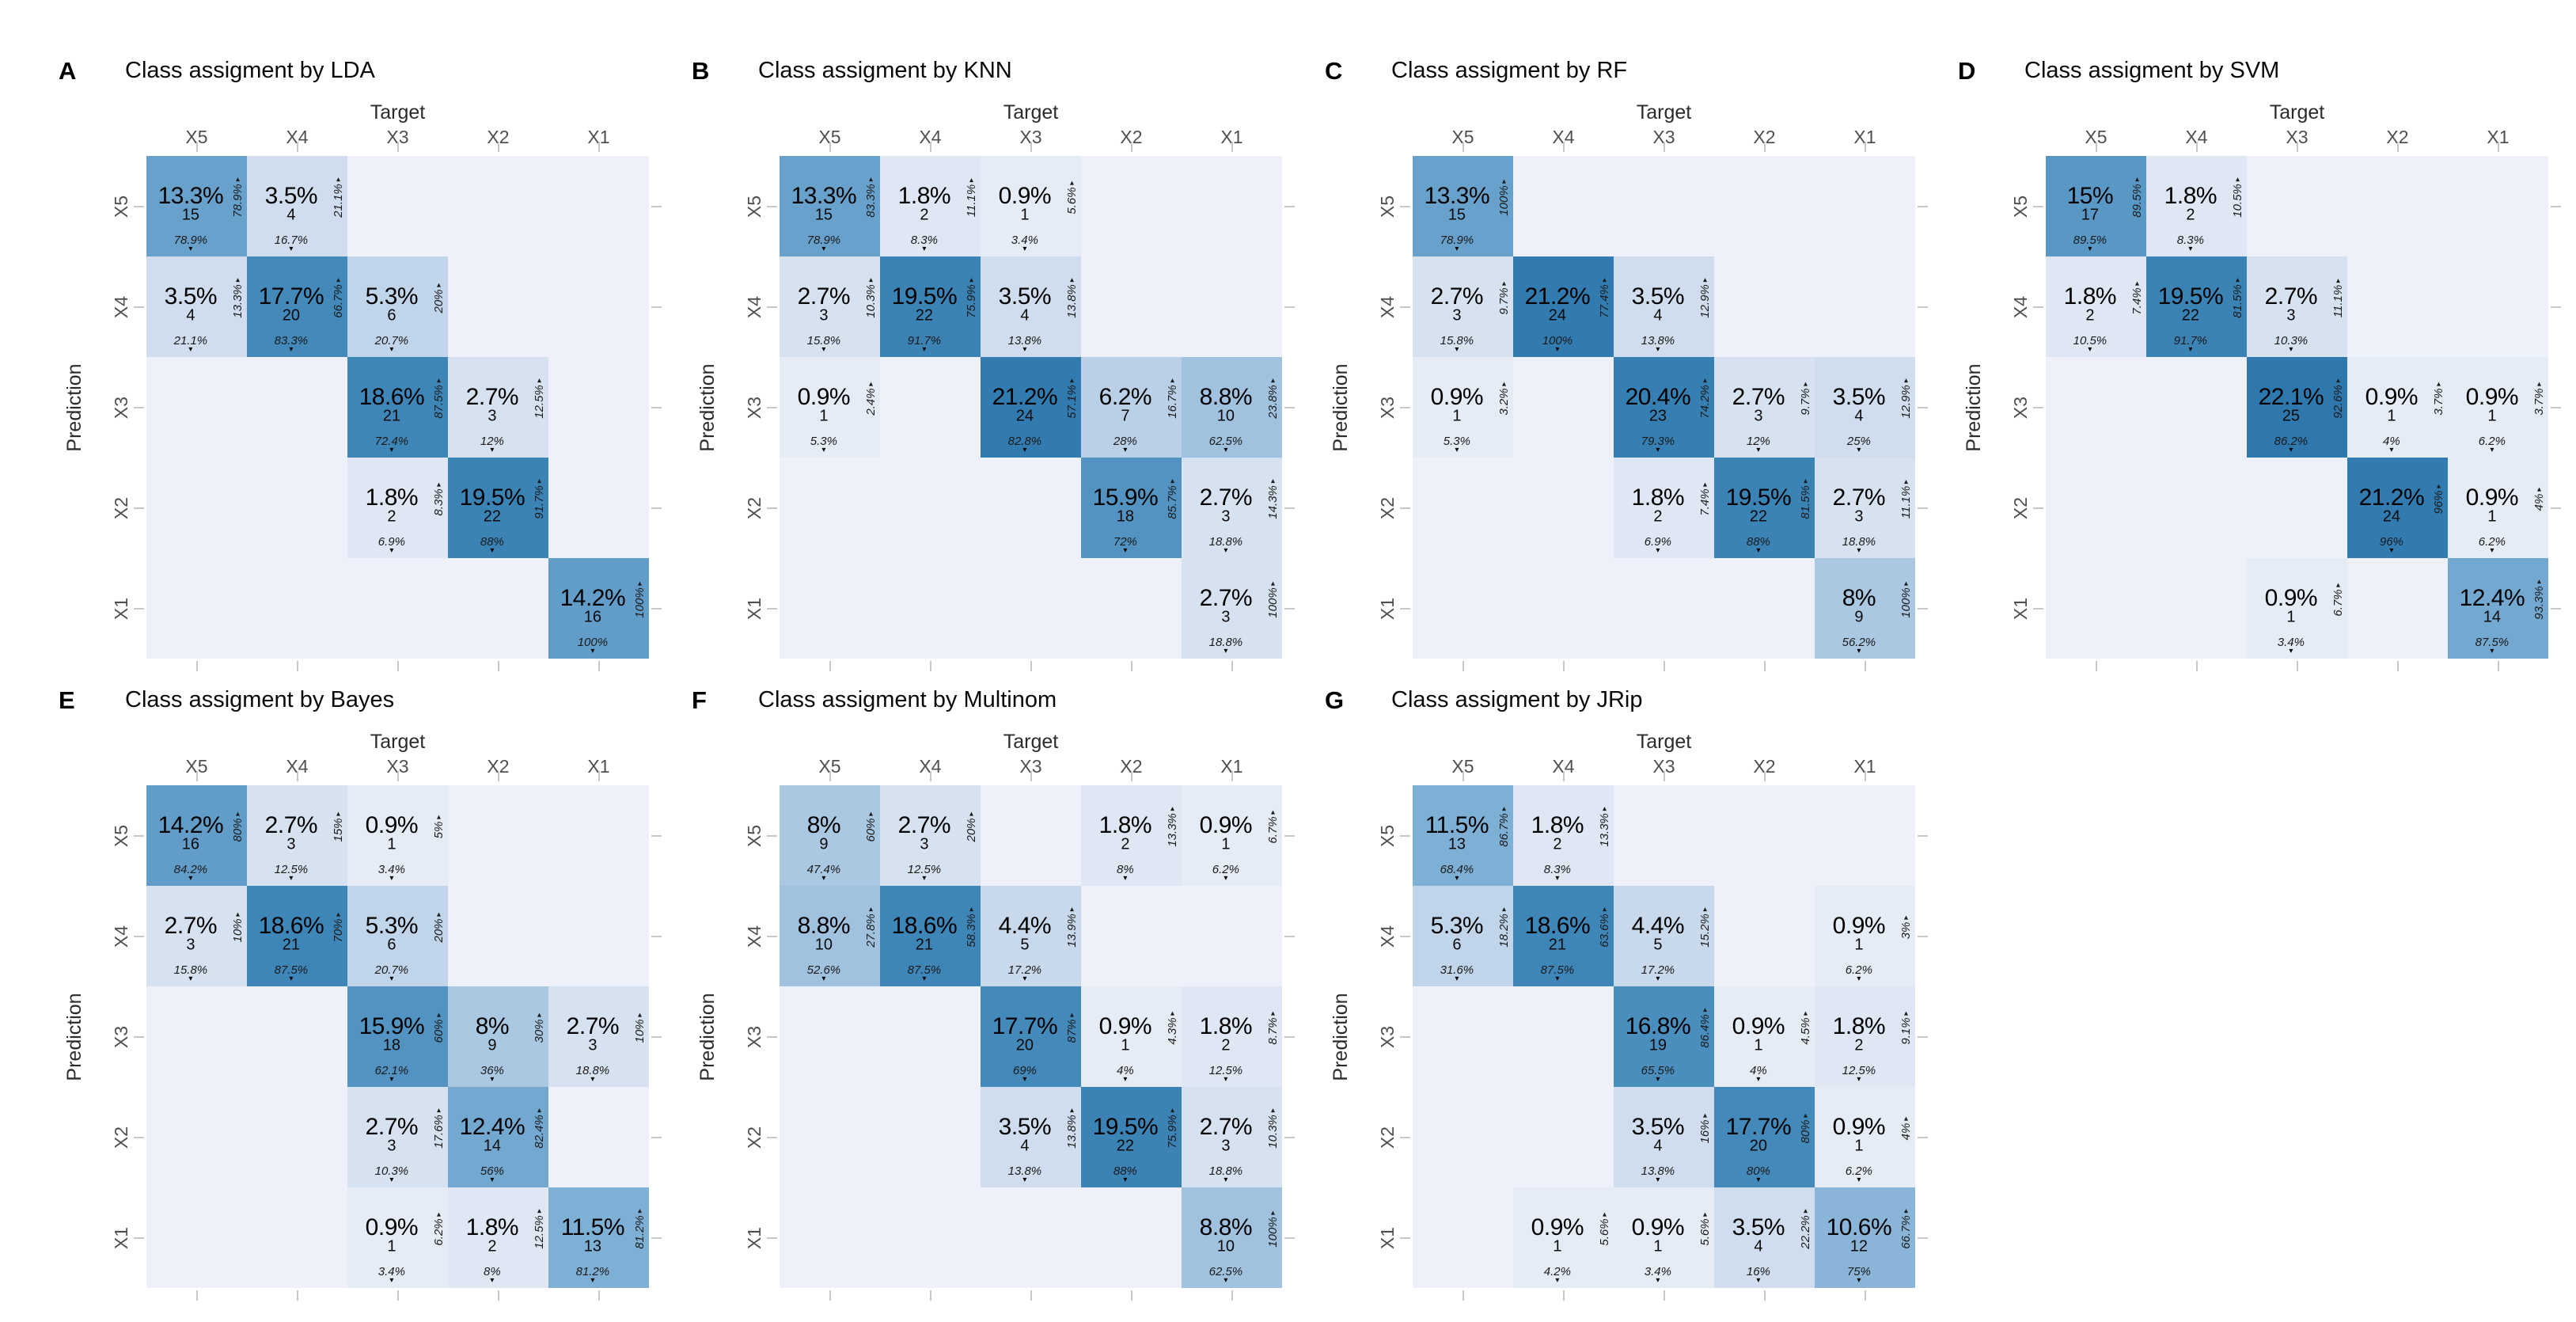  What do you see at coordinates (1457, 296) in the screenshot?
I see `cell-total-percent: 2.7%` at bounding box center [1457, 296].